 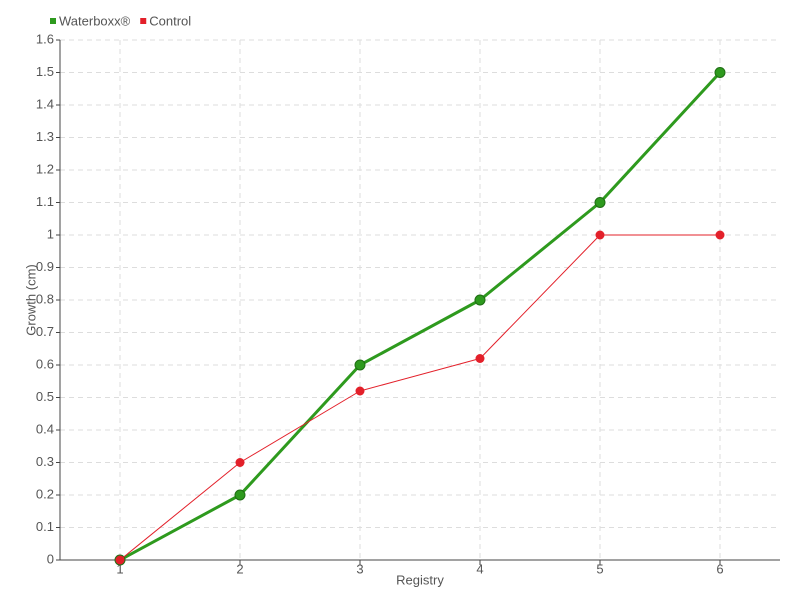 I want to click on y-tick-label: 0.2, so click(x=45, y=493).